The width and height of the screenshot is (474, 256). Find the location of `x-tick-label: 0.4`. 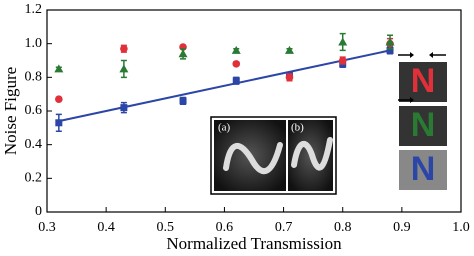

x-tick-label: 0.4 is located at coordinates (106, 227).